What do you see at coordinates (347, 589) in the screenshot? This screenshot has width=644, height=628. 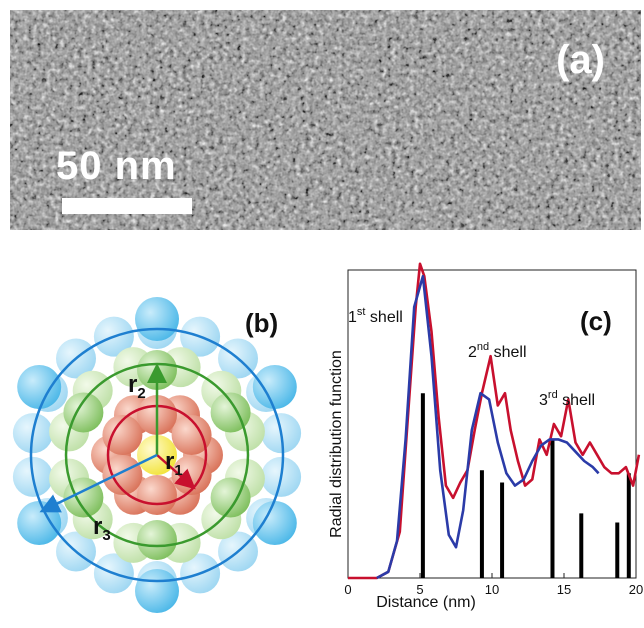 I see `x-tick-label: 0` at bounding box center [347, 589].